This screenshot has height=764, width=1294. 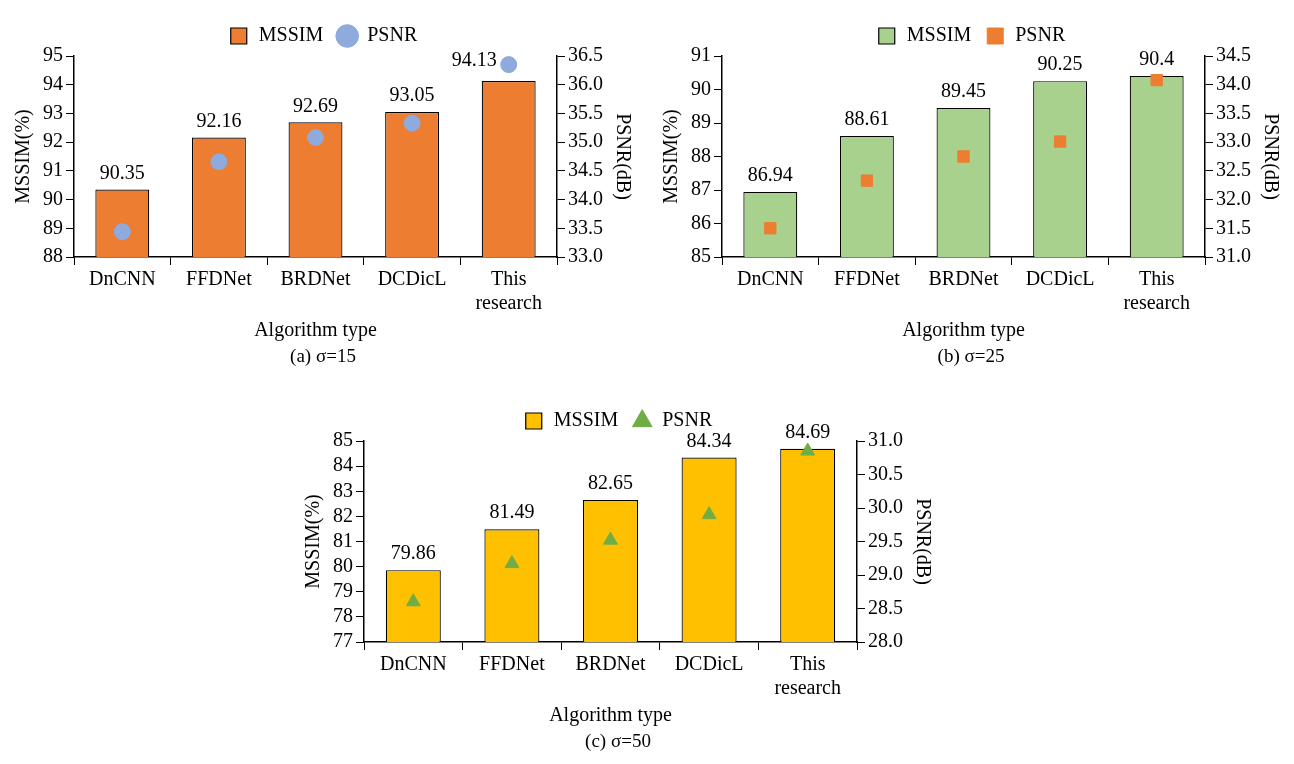 I want to click on y2-tick-label: 35.5, so click(x=585, y=111).